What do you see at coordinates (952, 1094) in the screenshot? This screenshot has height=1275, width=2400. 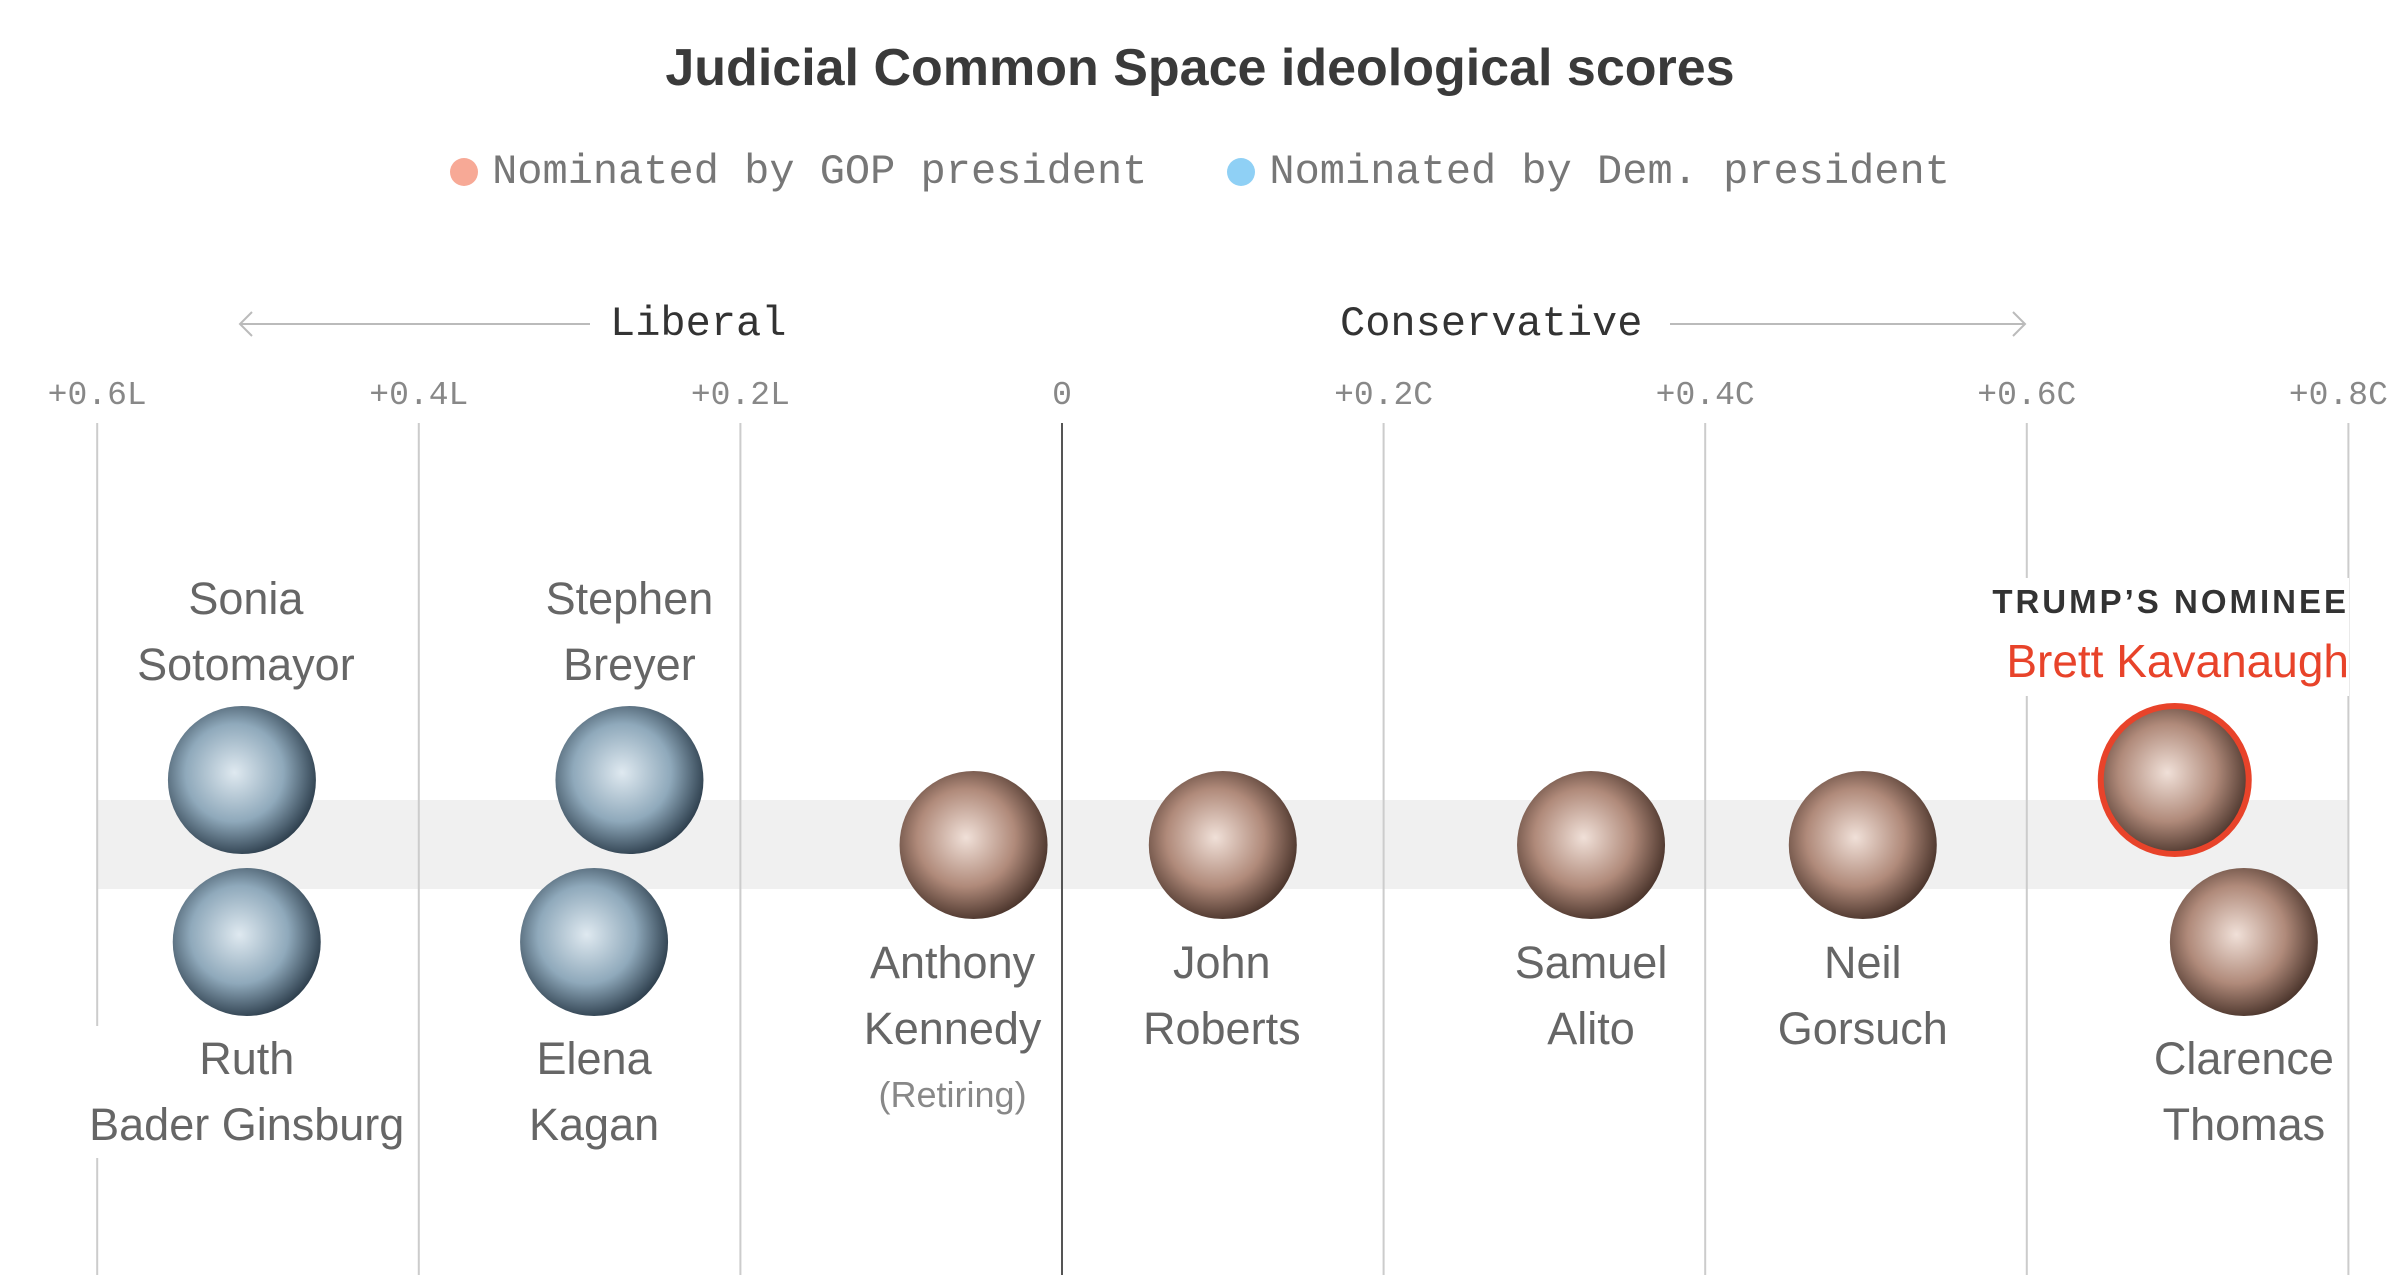 I see `justice-note: (Retiring)` at bounding box center [952, 1094].